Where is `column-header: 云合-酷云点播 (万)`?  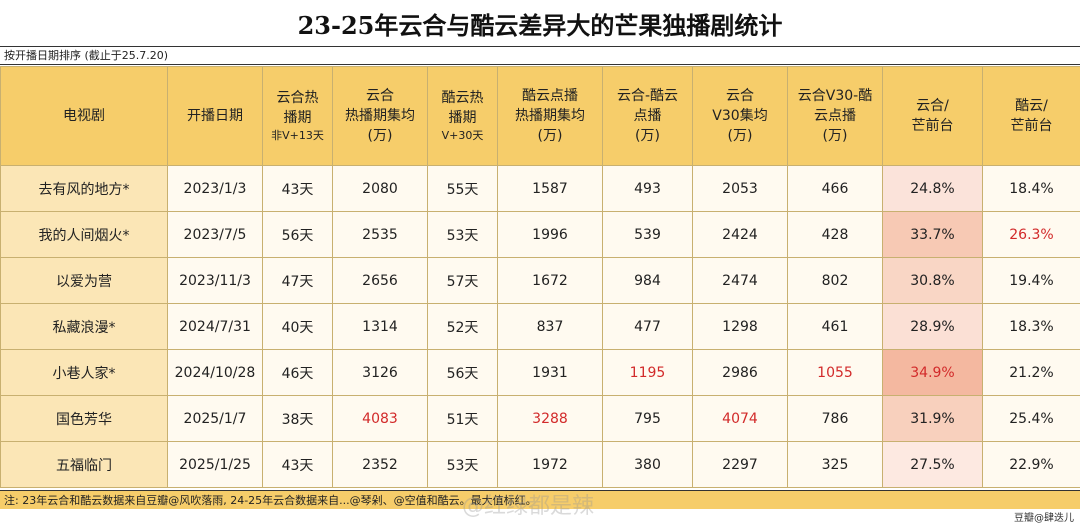 column-header: 云合-酷云点播 (万) is located at coordinates (647, 116).